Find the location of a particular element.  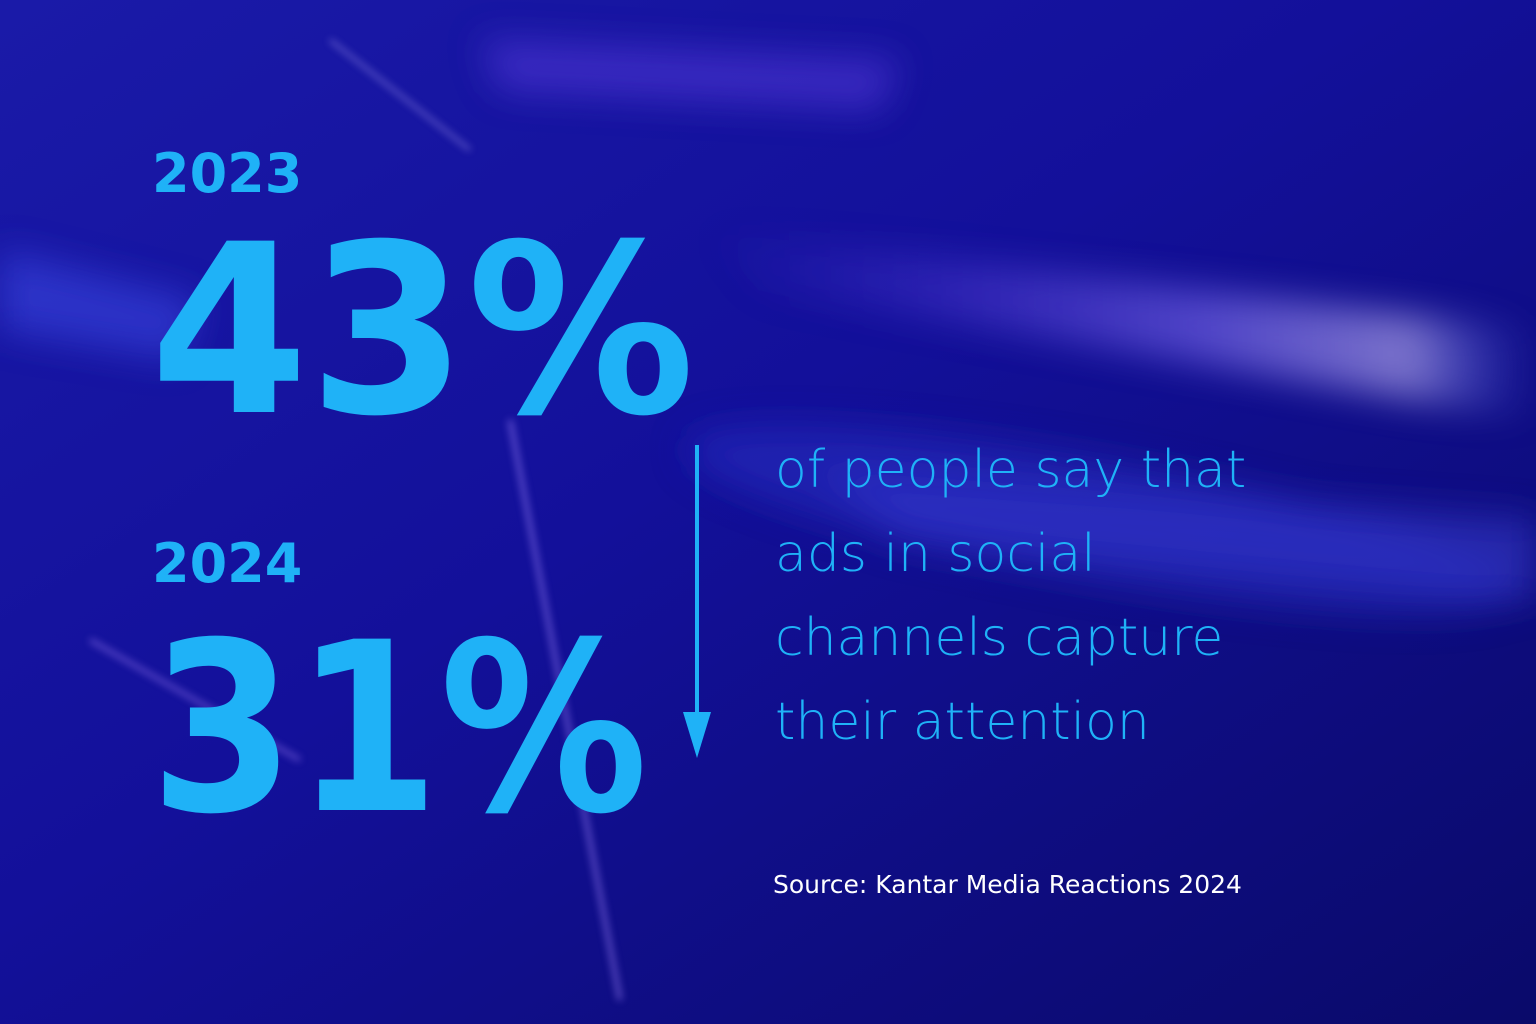

stat-value: 31% is located at coordinates (399, 729).